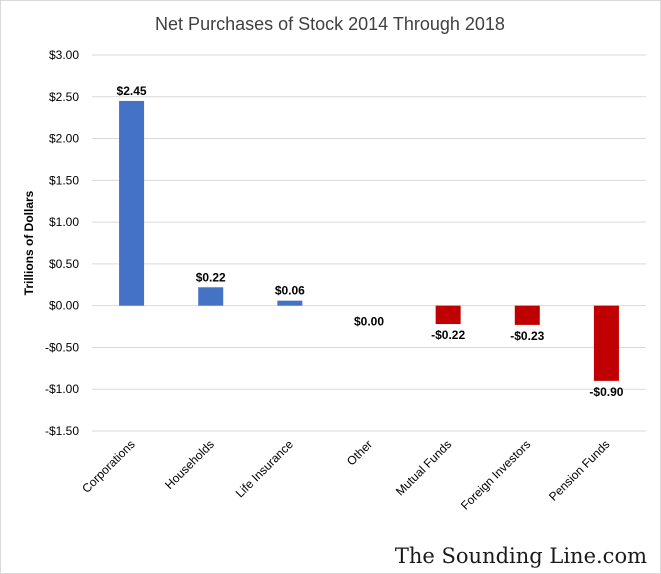 This screenshot has width=661, height=574. What do you see at coordinates (211, 277) in the screenshot?
I see `data-label: $0.22` at bounding box center [211, 277].